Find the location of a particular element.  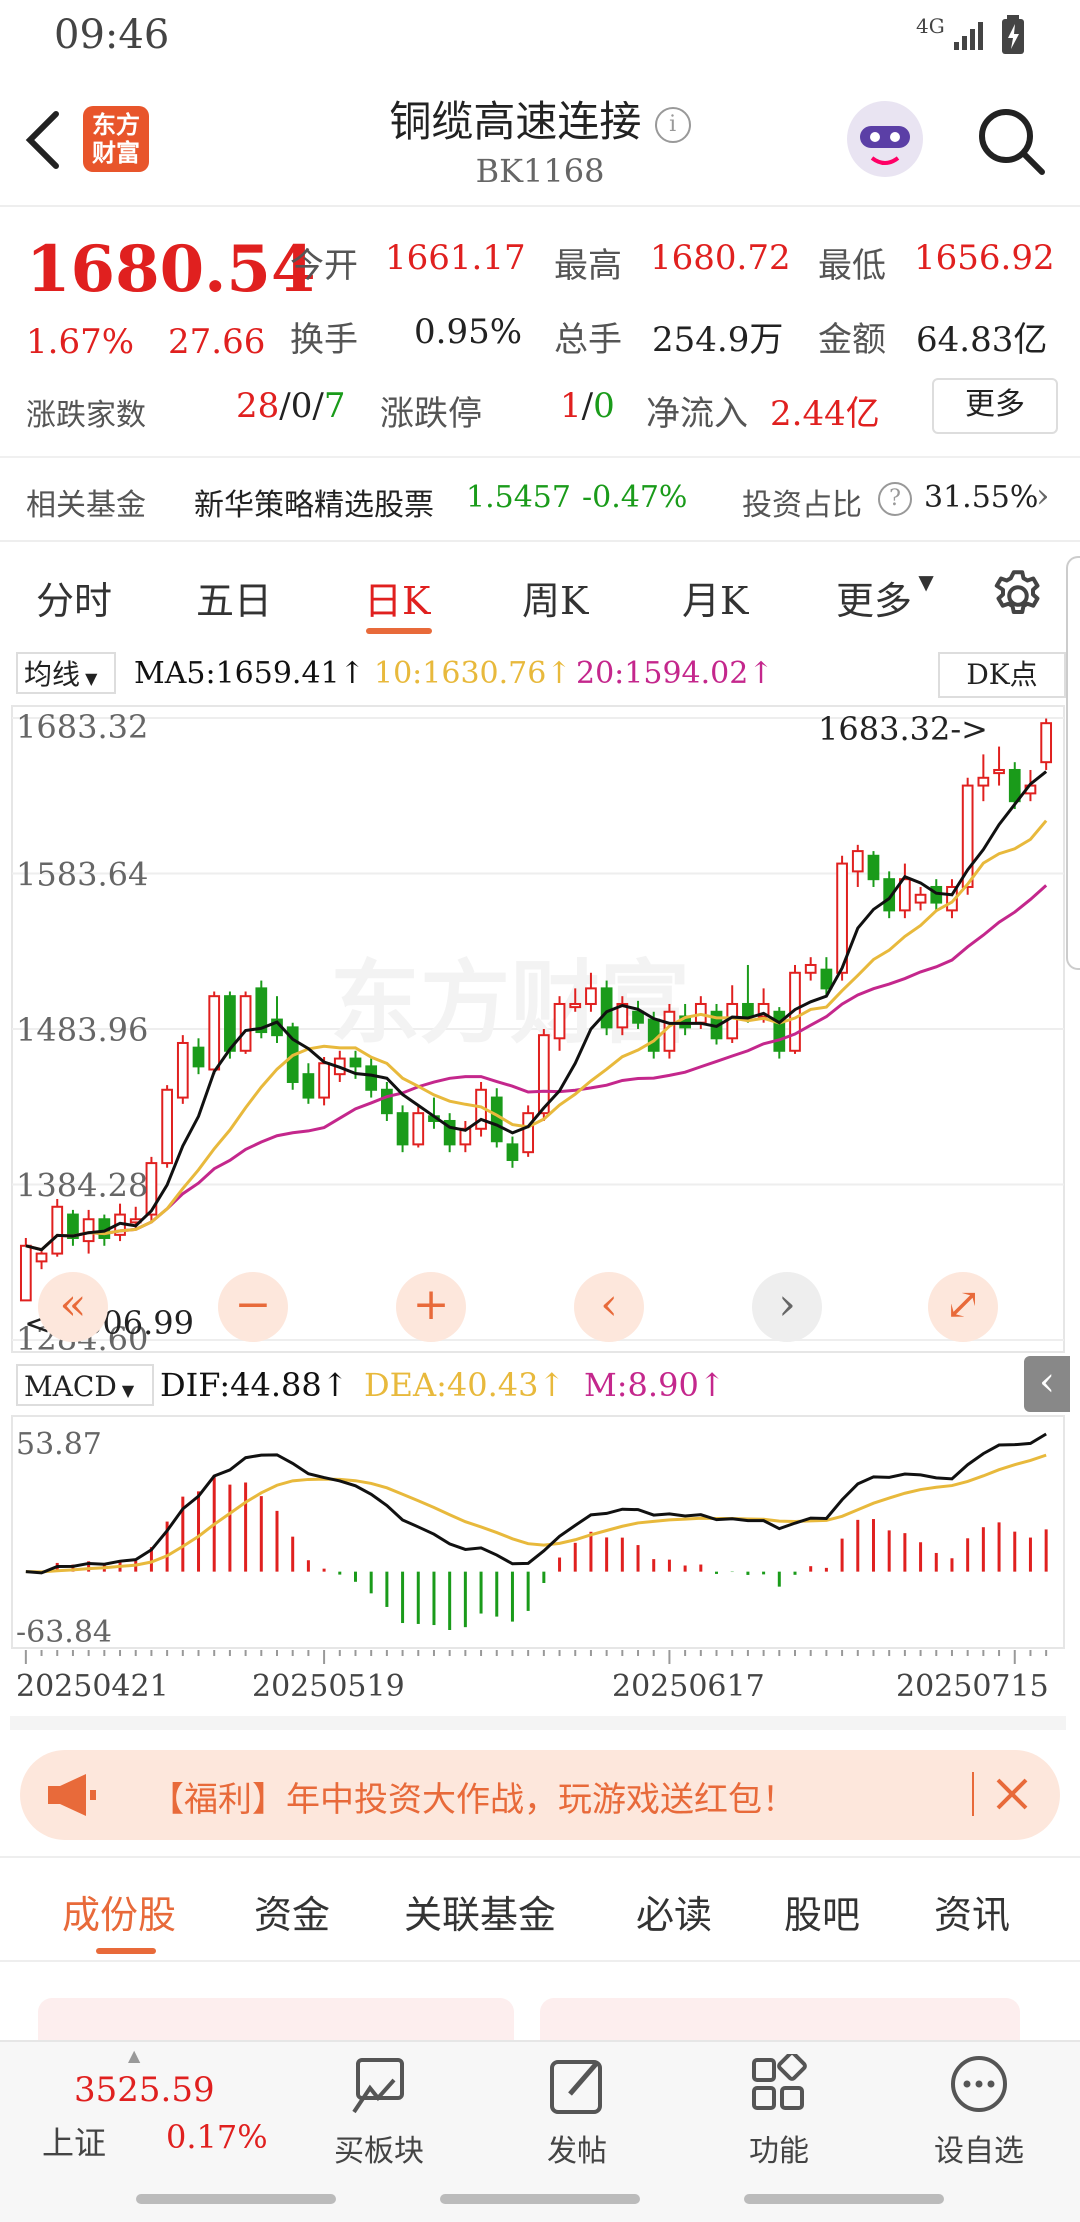

price-axis-label: 1683.32 is located at coordinates (82, 727).